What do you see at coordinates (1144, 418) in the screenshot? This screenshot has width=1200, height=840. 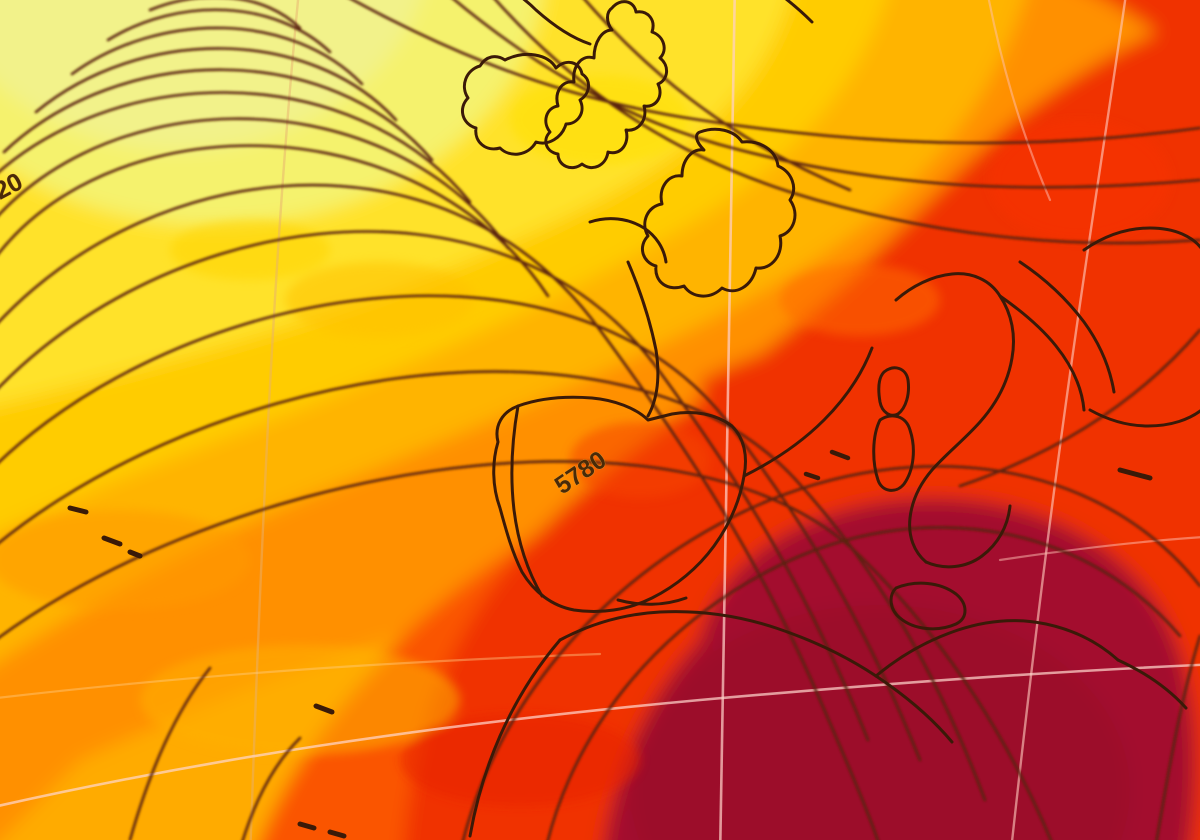 I see `coastline-greece` at bounding box center [1144, 418].